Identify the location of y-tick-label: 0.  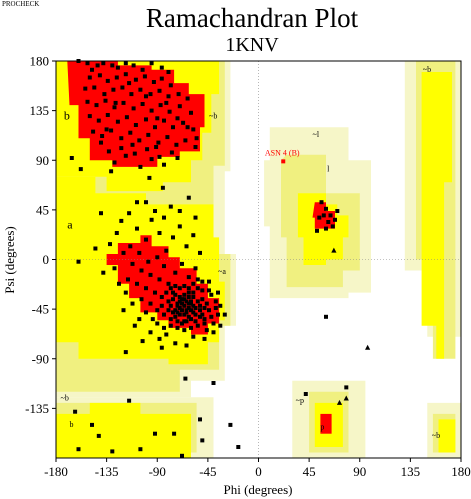
(46, 259).